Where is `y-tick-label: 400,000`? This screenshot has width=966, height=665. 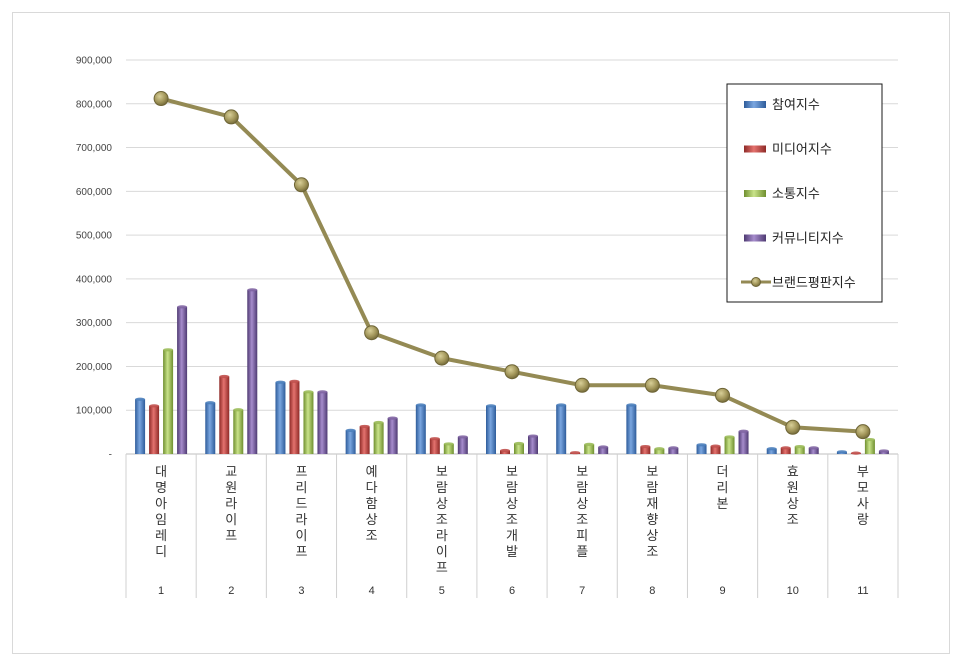 y-tick-label: 400,000 is located at coordinates (94, 279).